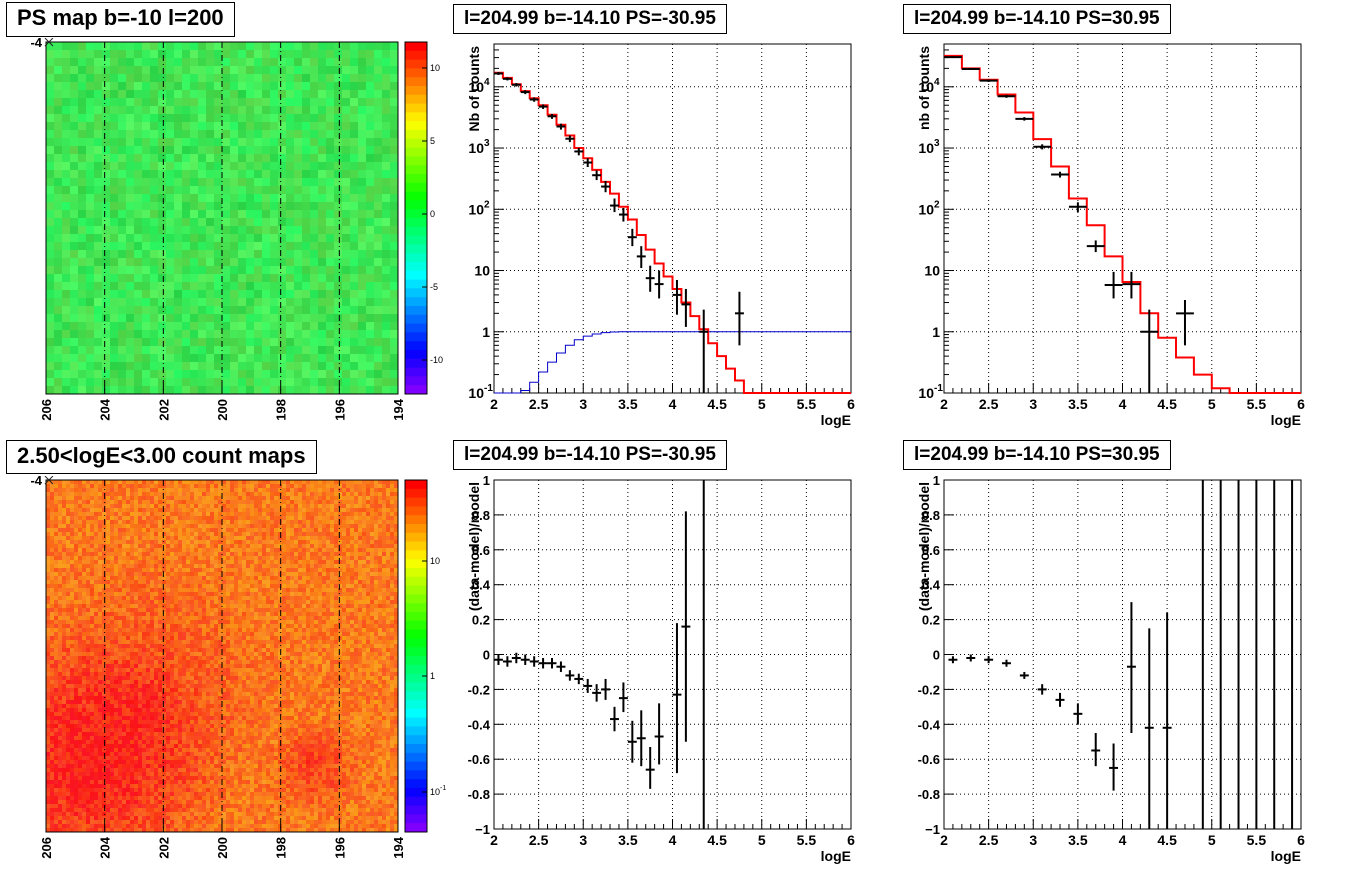 The width and height of the screenshot is (1348, 875). Describe the element at coordinates (717, 840) in the screenshot. I see `x-tick-label: 4.5` at that location.